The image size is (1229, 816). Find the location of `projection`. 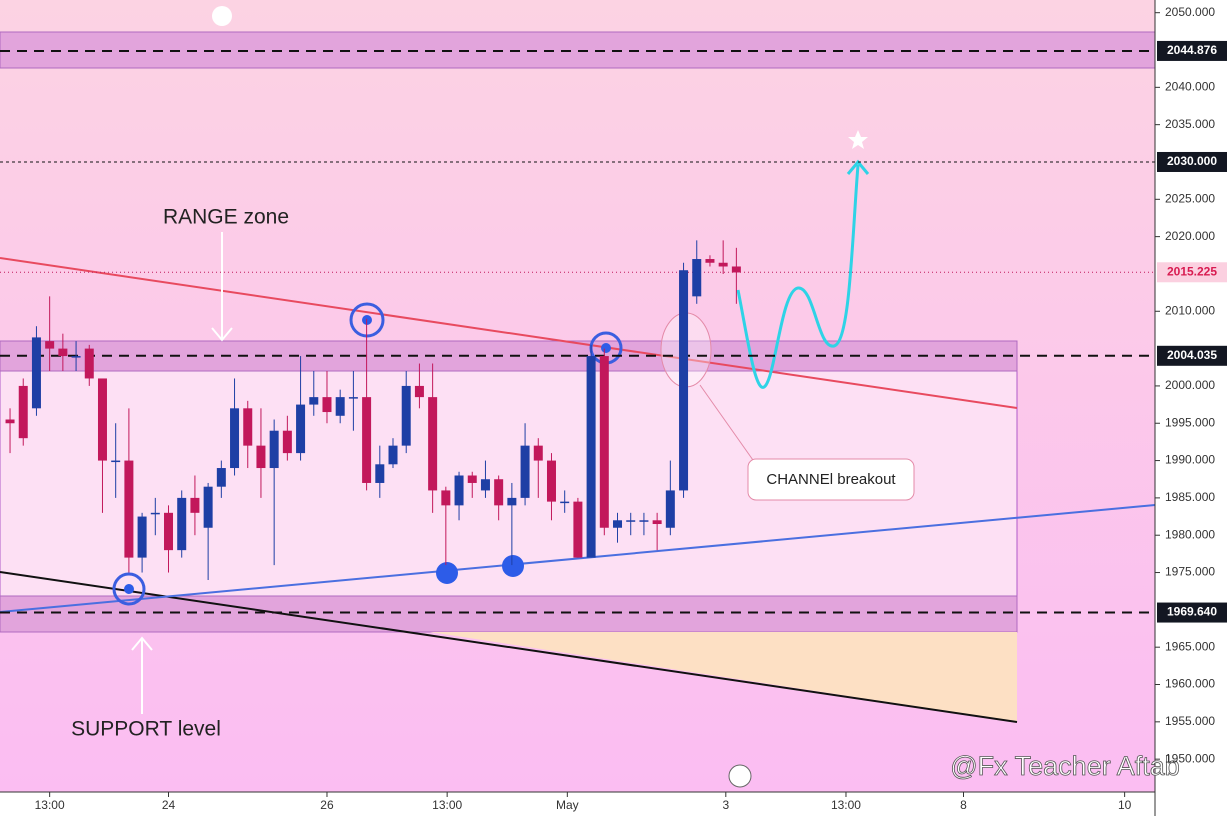

projection is located at coordinates (798, 276).